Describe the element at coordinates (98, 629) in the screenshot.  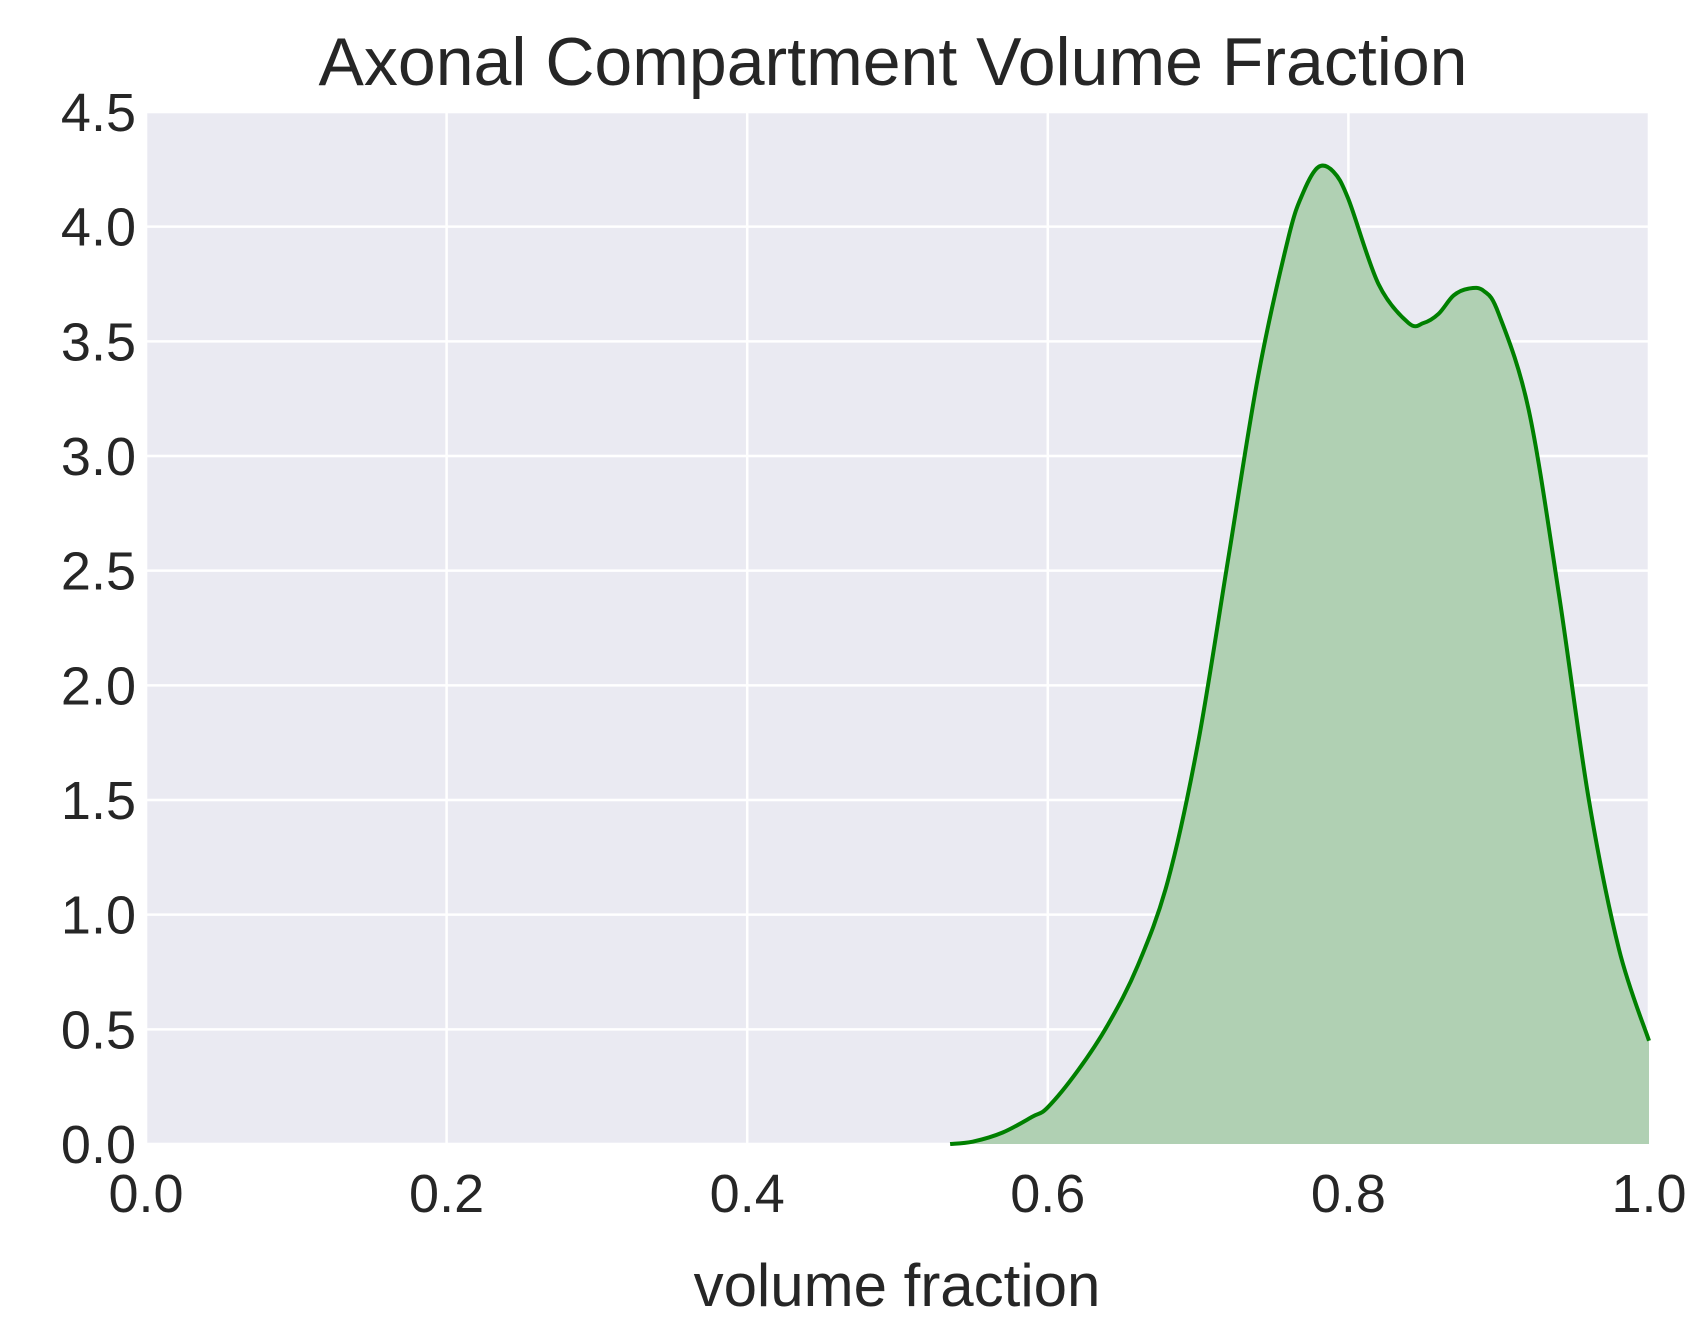
I see `y-axis-ticks: 0.0 0.5 1.0 1.5 2.0 2.5 3.0 3.5 4.0 4.5` at that location.